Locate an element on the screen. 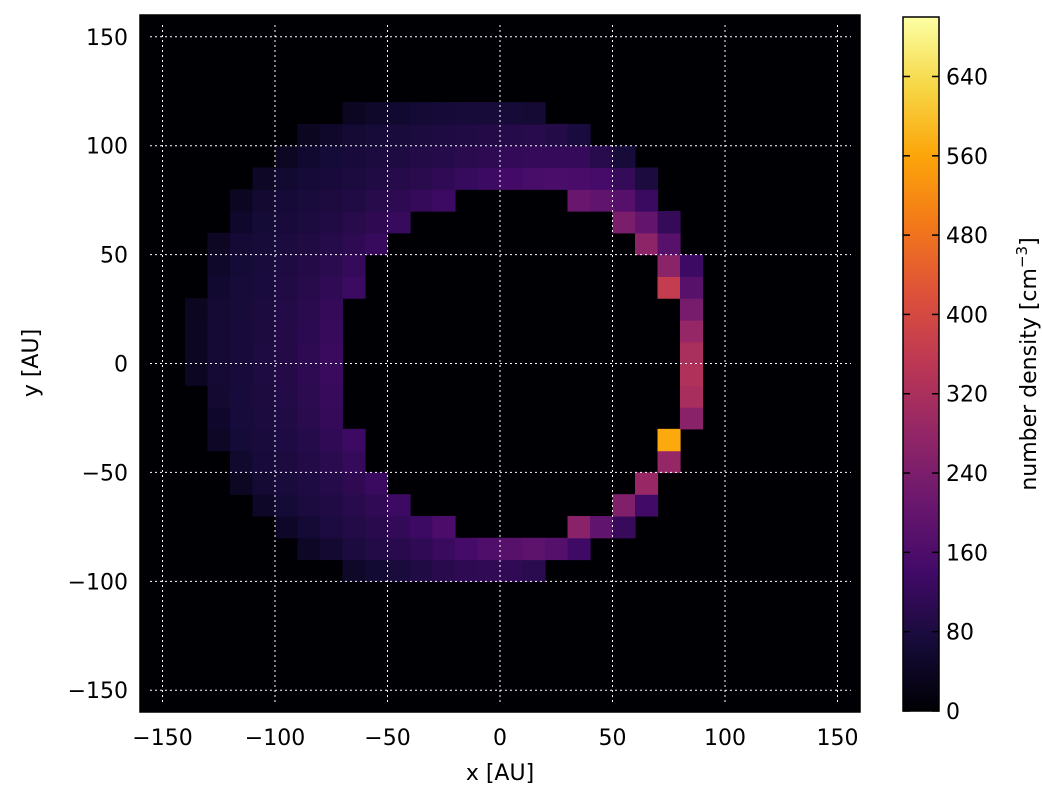 The image size is (1042, 788). y-tick-label: 150 is located at coordinates (107, 38).